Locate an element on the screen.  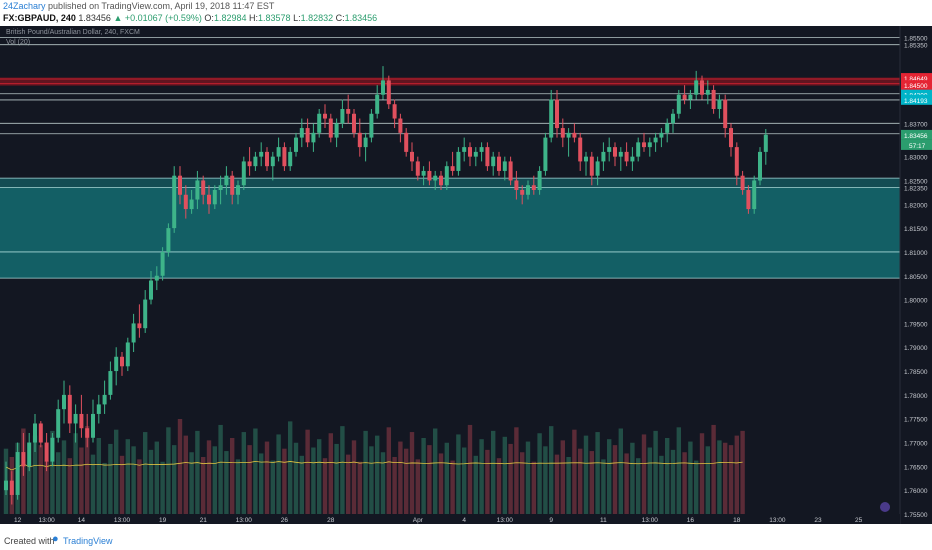
author-link: 24Zachary is located at coordinates (24, 6).